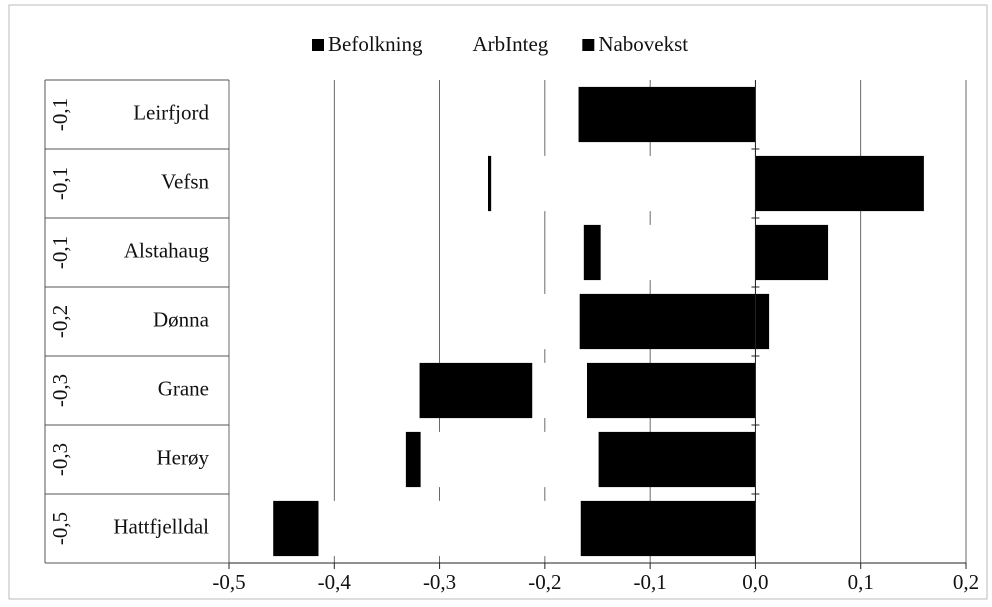 This screenshot has width=992, height=607. I want to click on x-tick-label: -0,5, so click(228, 582).